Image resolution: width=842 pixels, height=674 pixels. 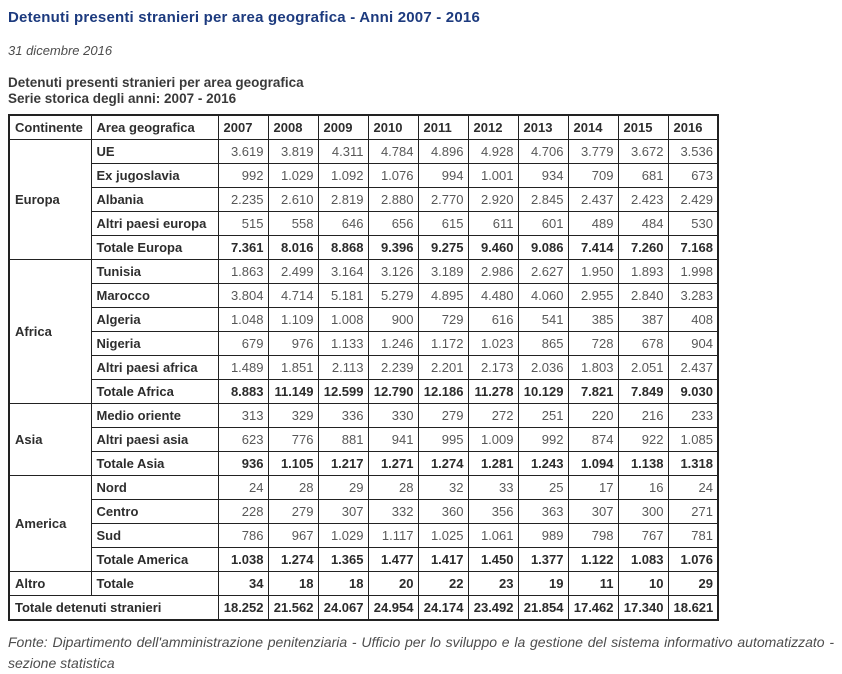 What do you see at coordinates (593, 367) in the screenshot?
I see `value-cell: 1.803` at bounding box center [593, 367].